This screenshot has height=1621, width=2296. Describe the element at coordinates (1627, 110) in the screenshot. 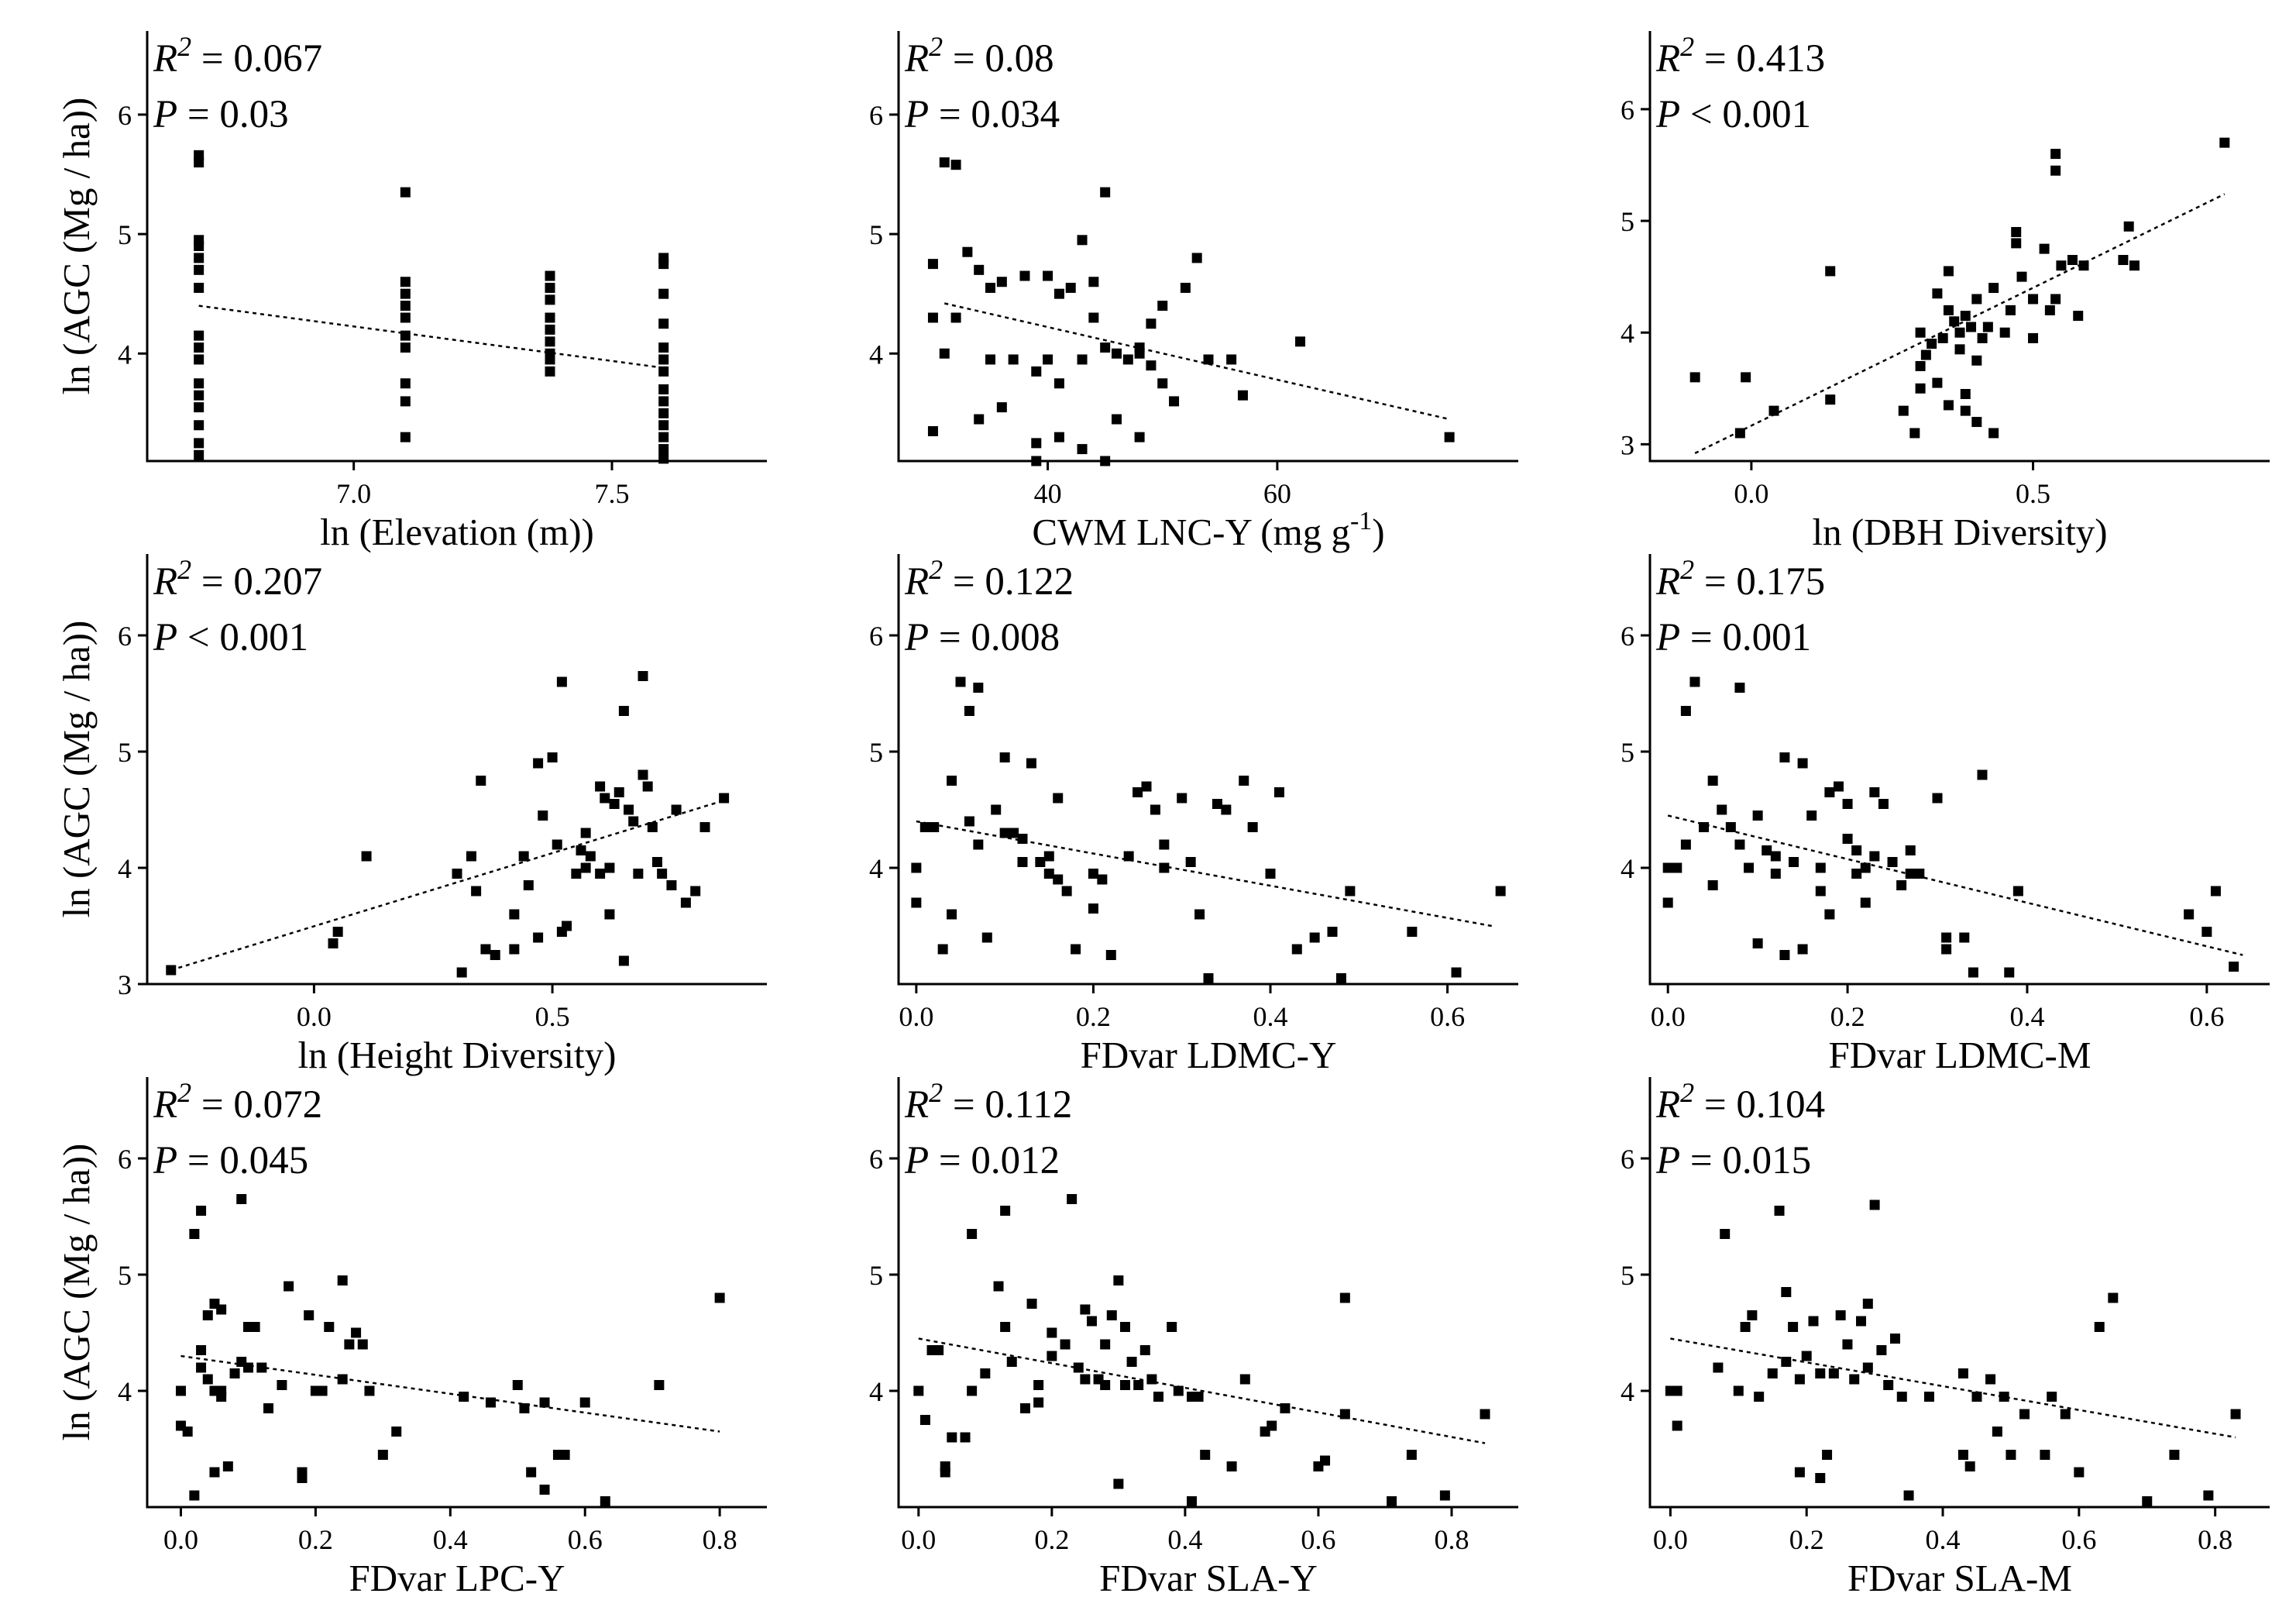

I see `y-tick-label: 6` at that location.